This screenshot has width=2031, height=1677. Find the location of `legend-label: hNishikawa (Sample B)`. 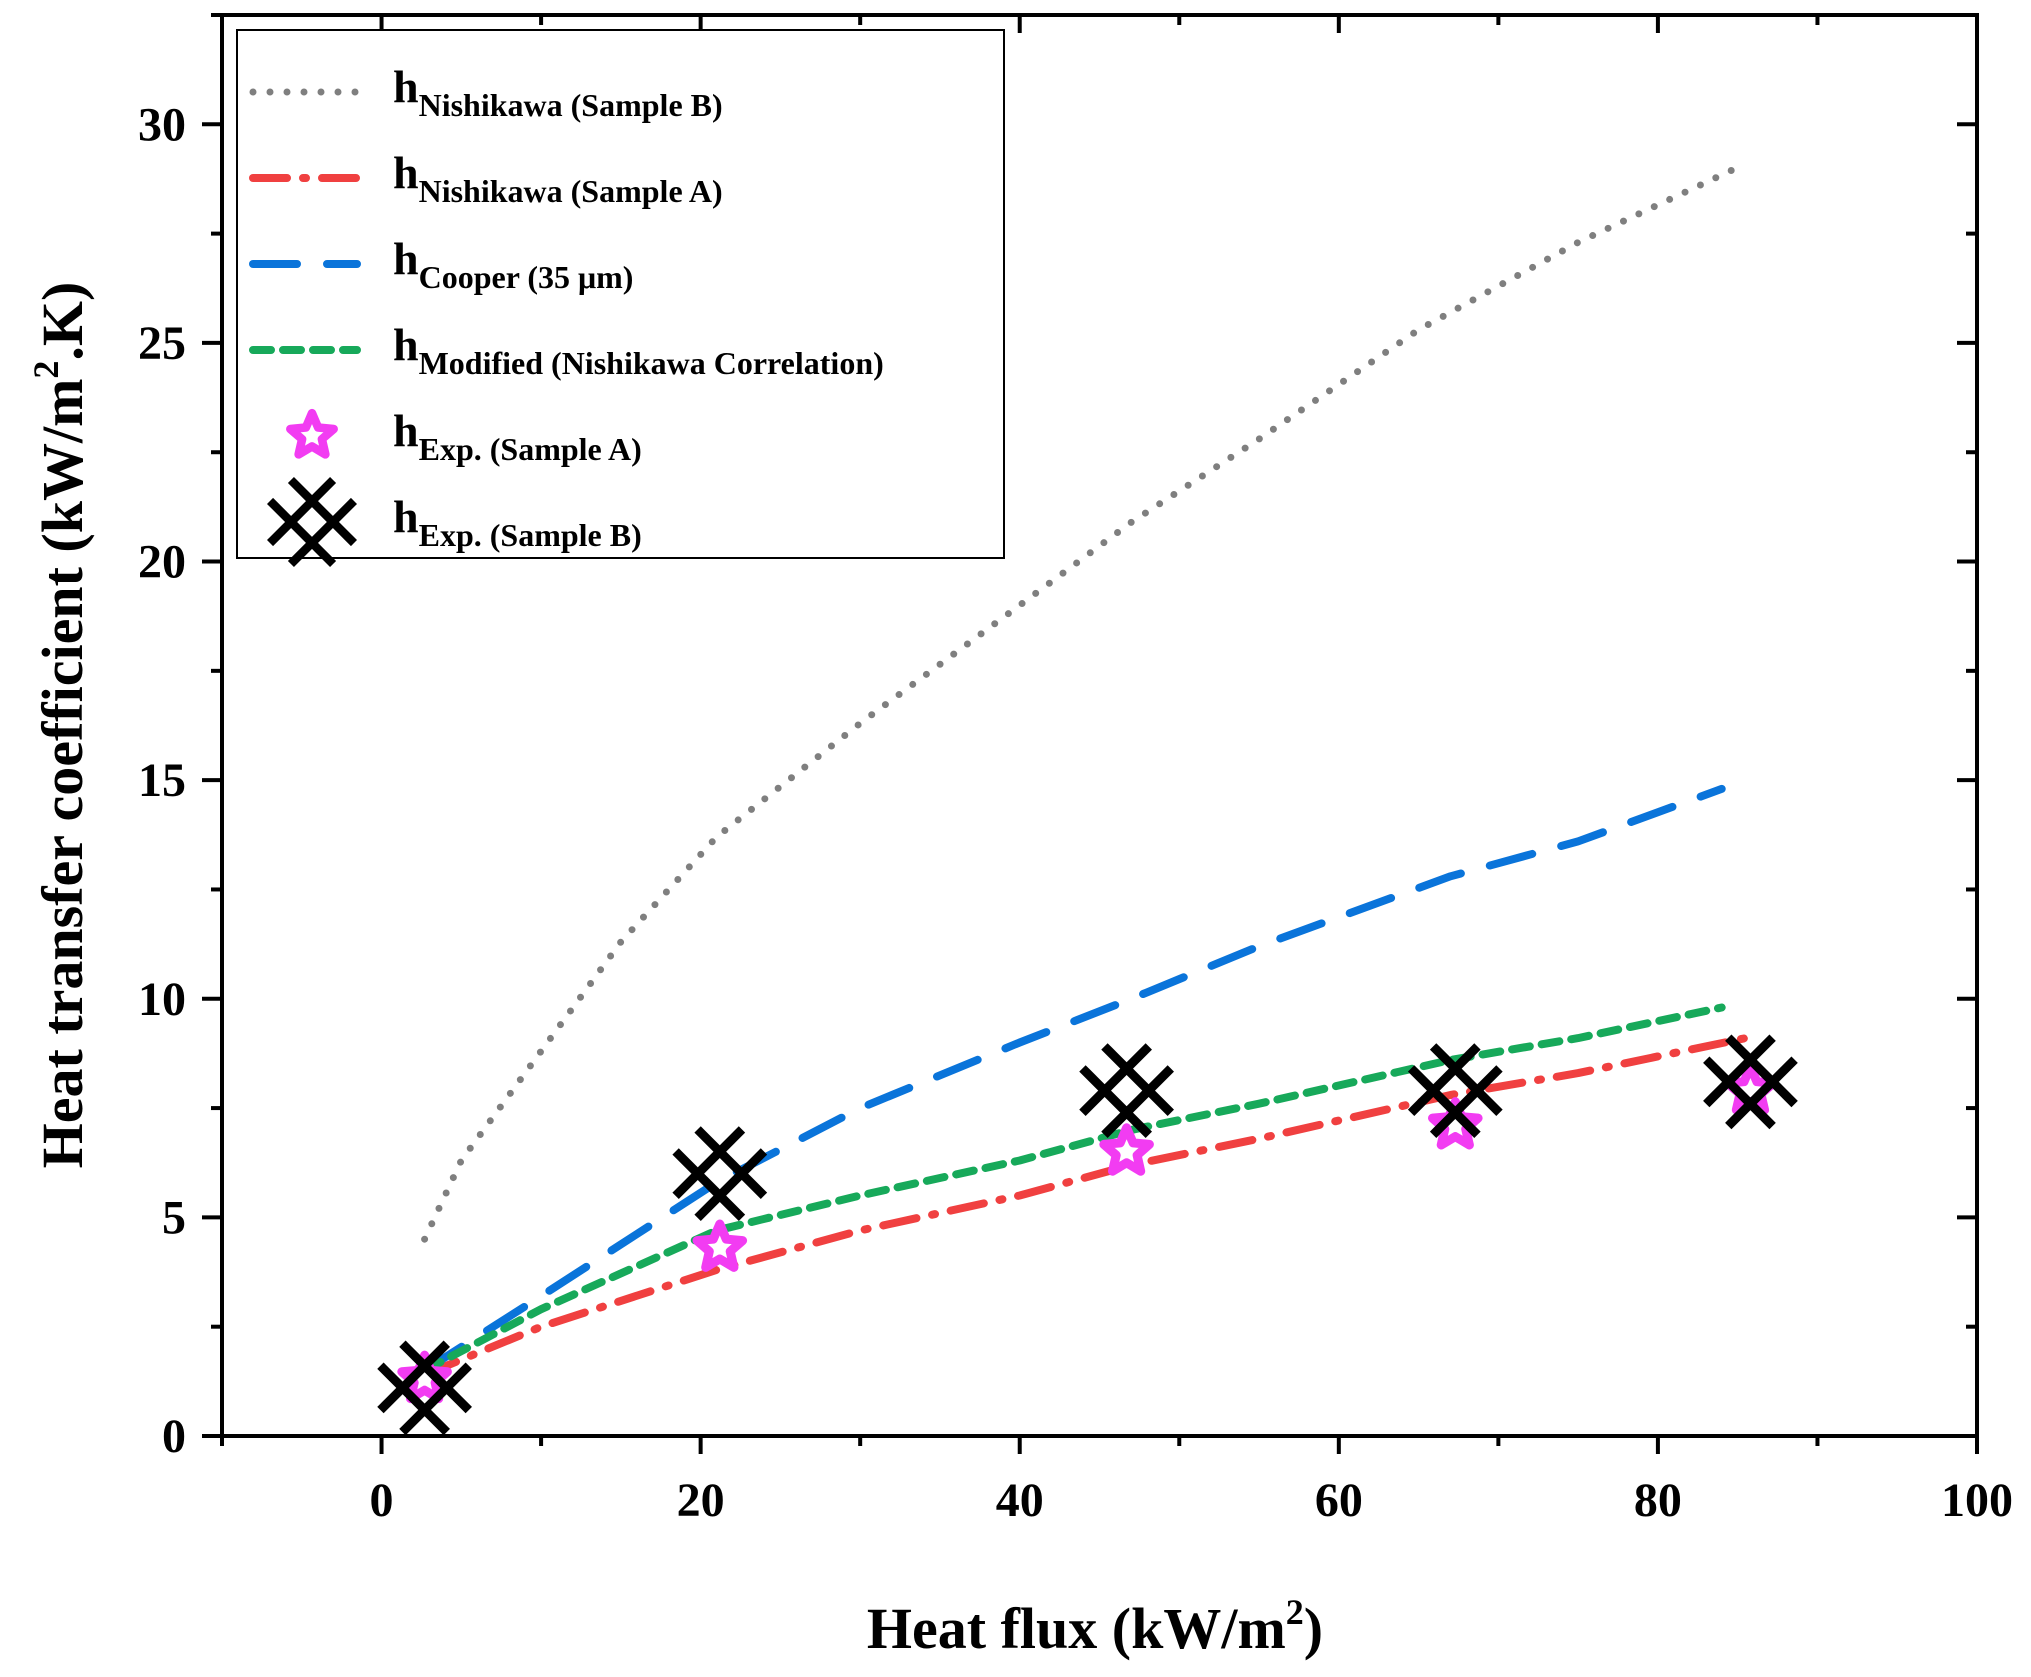

legend-label: hNishikawa (Sample B) is located at coordinates (558, 92).